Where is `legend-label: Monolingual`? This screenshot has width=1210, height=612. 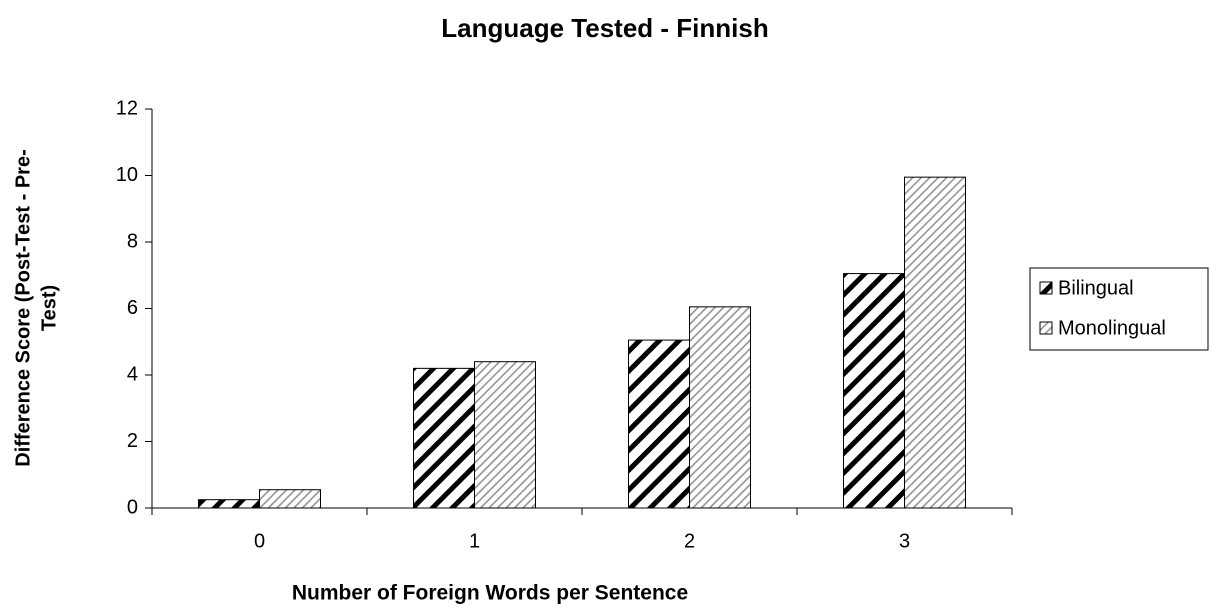
legend-label: Monolingual is located at coordinates (1112, 328).